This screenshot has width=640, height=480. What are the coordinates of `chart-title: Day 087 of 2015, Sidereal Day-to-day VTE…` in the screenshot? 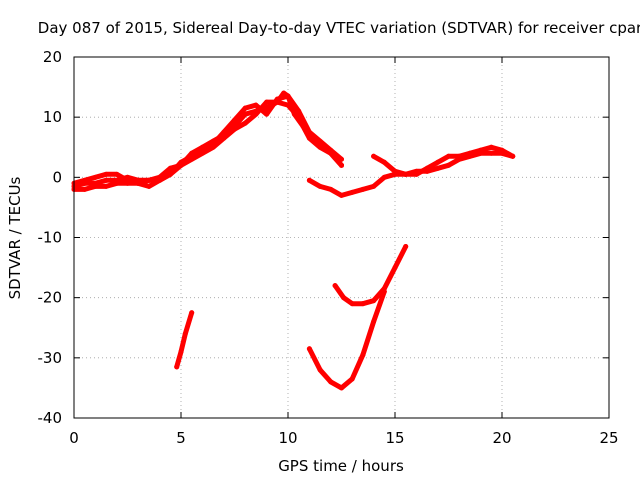 It's located at (339, 28).